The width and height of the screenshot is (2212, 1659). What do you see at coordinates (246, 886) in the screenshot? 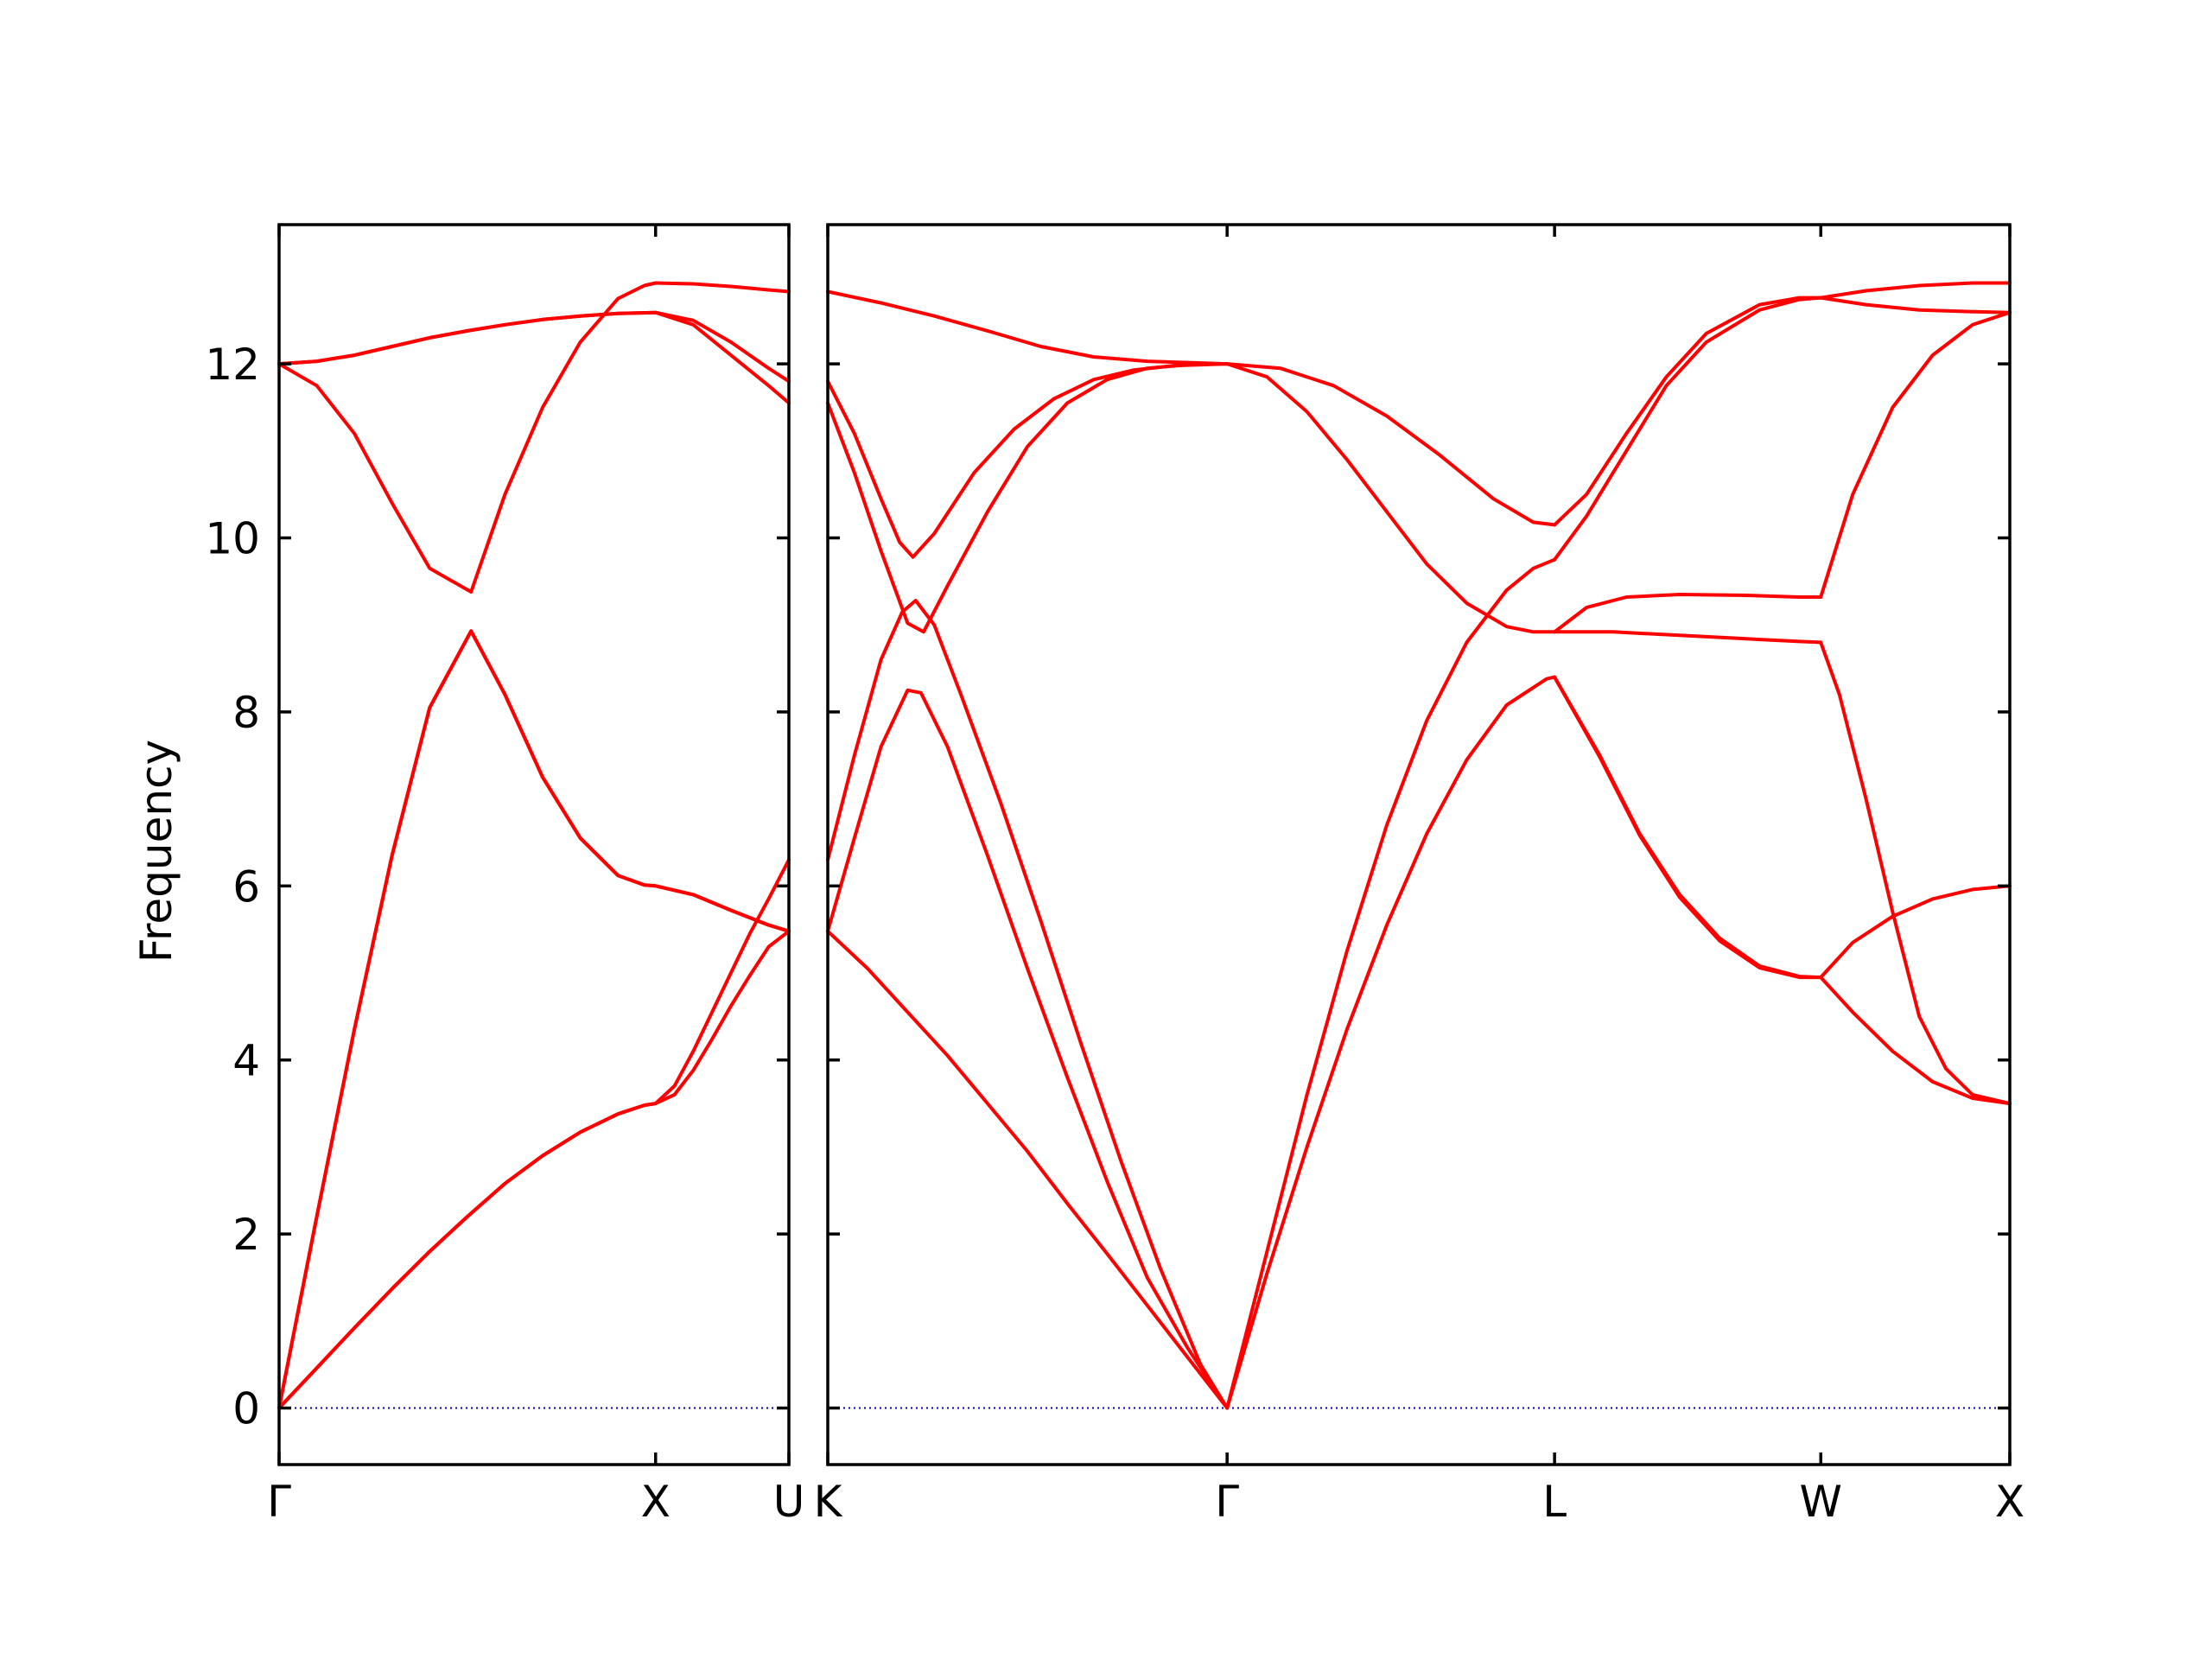
I see `y-tick-label: 6` at bounding box center [246, 886].